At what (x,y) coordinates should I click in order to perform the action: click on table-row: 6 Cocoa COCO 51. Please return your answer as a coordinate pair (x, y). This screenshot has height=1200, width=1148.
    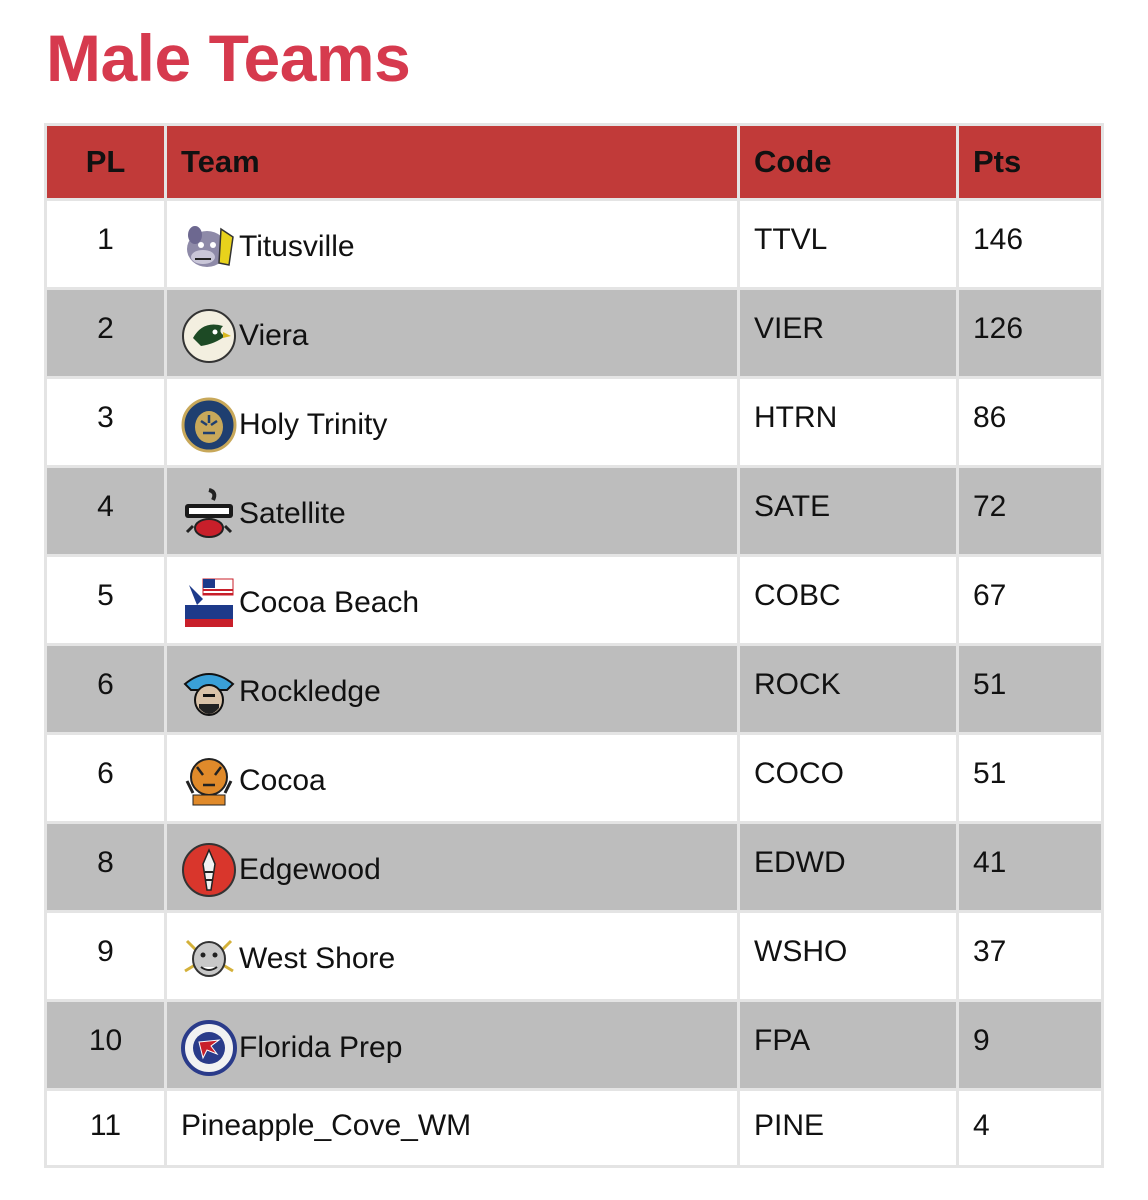
    Looking at the image, I should click on (574, 778).